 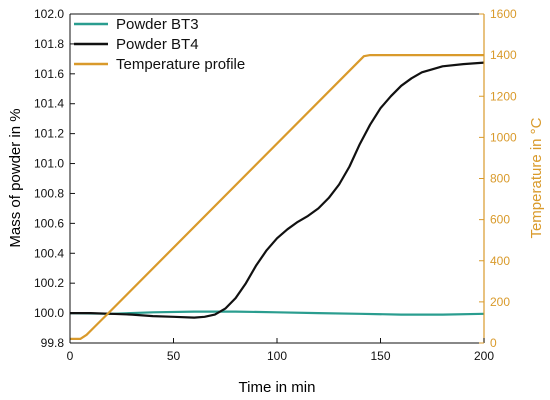 I want to click on legend-label-2: Powder BT4, so click(x=157, y=44).